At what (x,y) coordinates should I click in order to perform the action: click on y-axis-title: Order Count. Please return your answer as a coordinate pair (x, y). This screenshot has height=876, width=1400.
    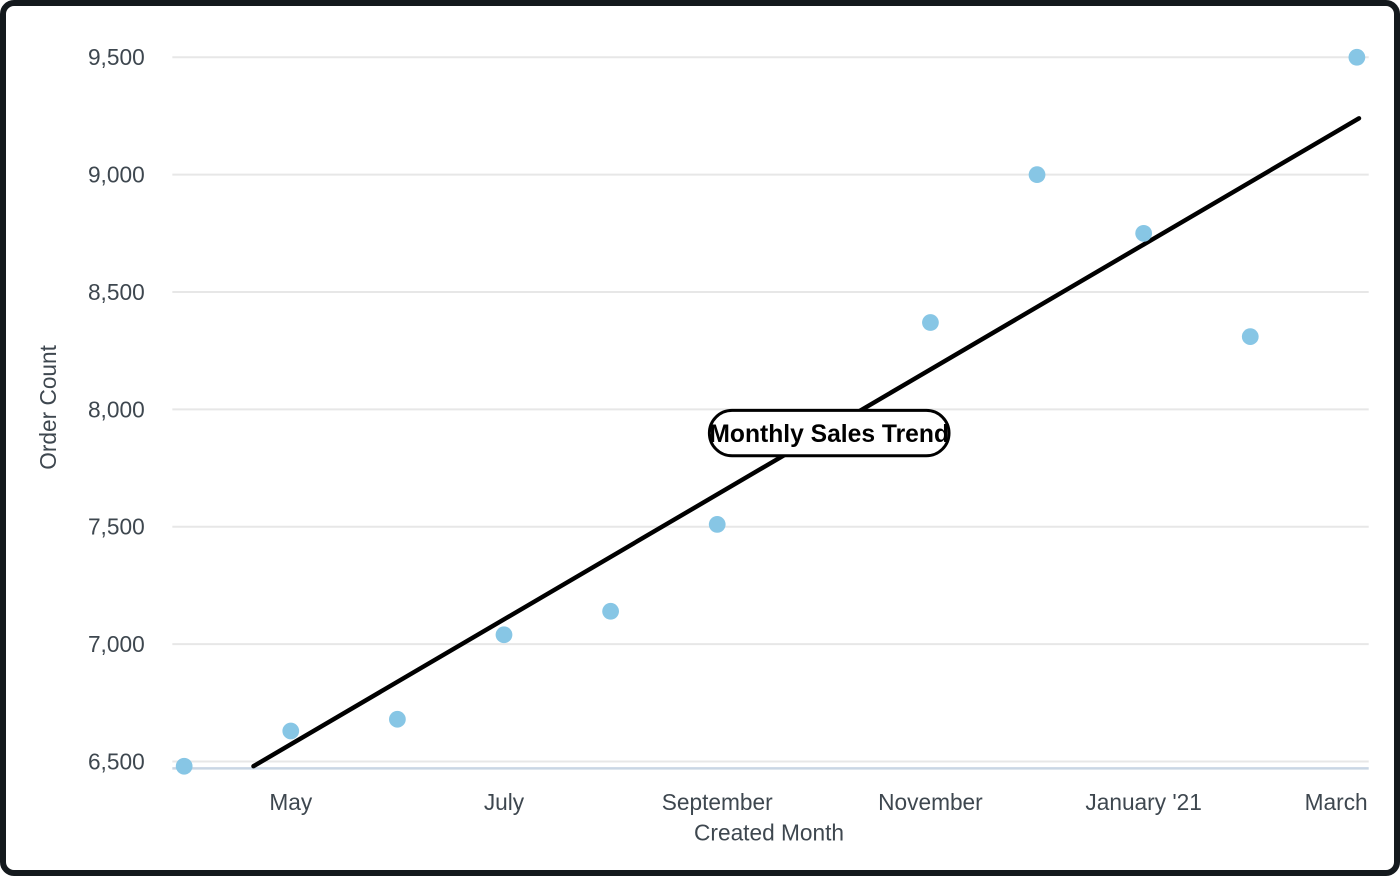
    Looking at the image, I should click on (48, 406).